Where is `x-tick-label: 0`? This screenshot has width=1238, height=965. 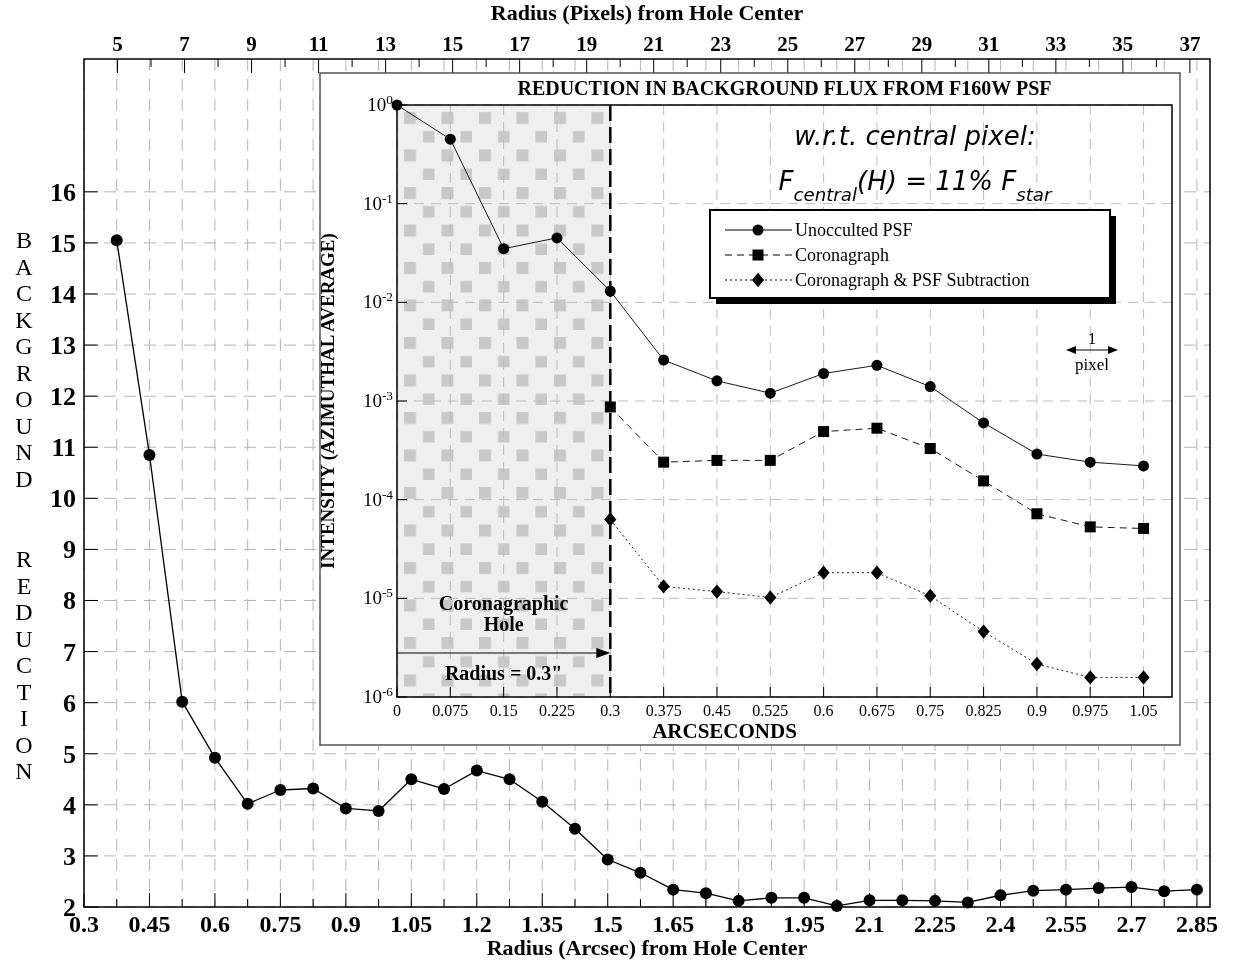 x-tick-label: 0 is located at coordinates (397, 710).